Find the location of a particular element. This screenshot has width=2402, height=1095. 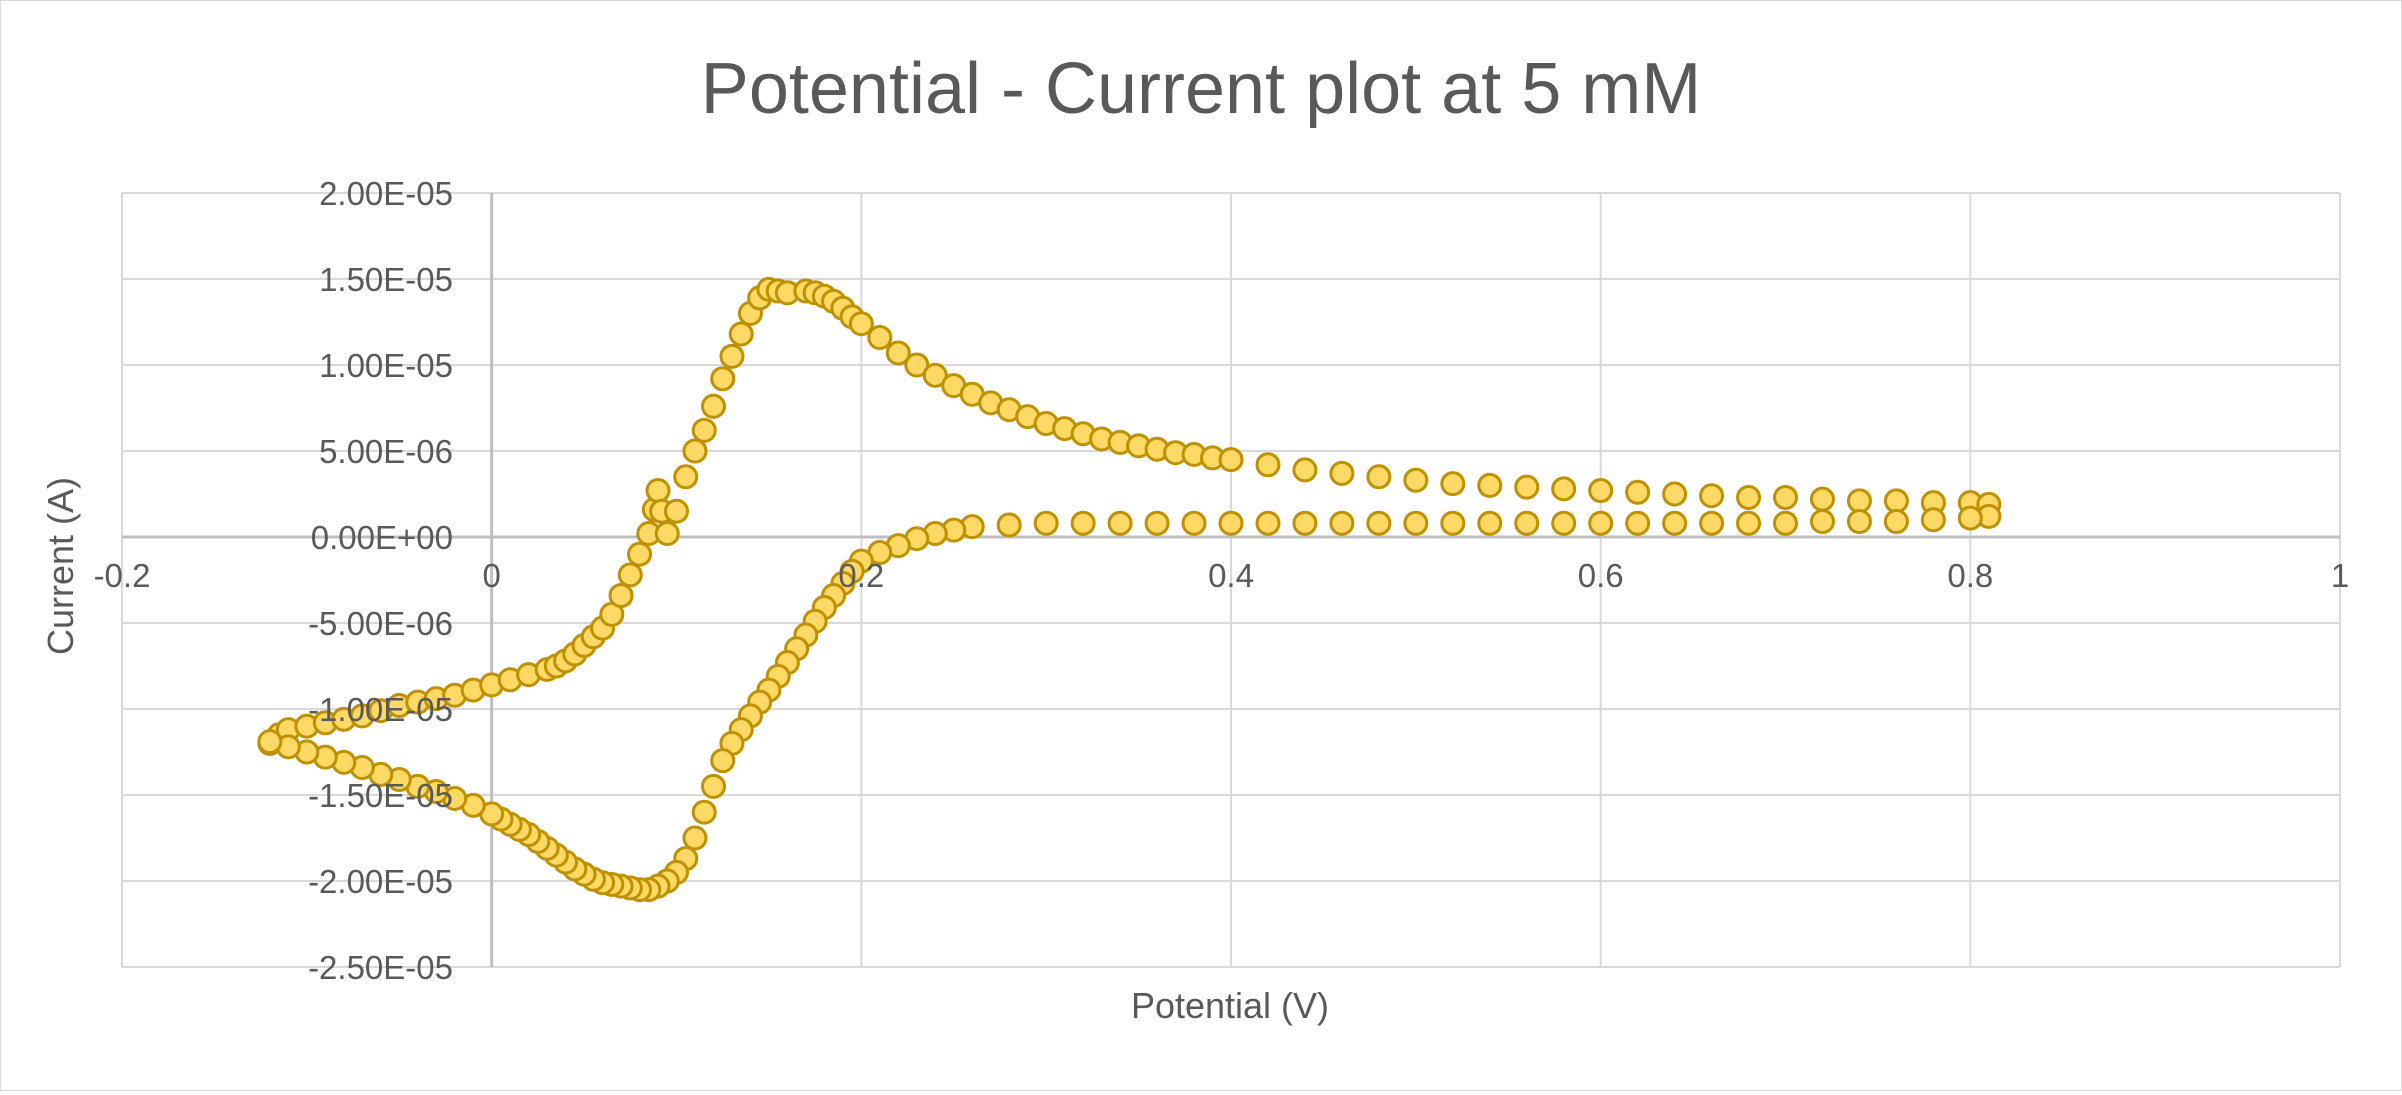

x-tick-label: -0.2 is located at coordinates (122, 575).